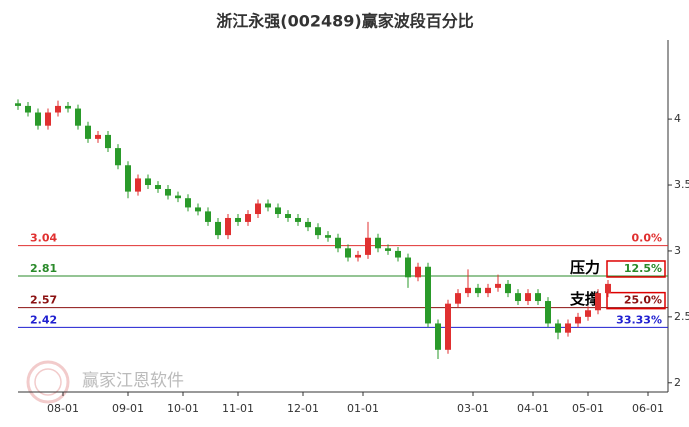  What do you see at coordinates (363, 408) in the screenshot?
I see `x-tick-label: 01-01` at bounding box center [363, 408].